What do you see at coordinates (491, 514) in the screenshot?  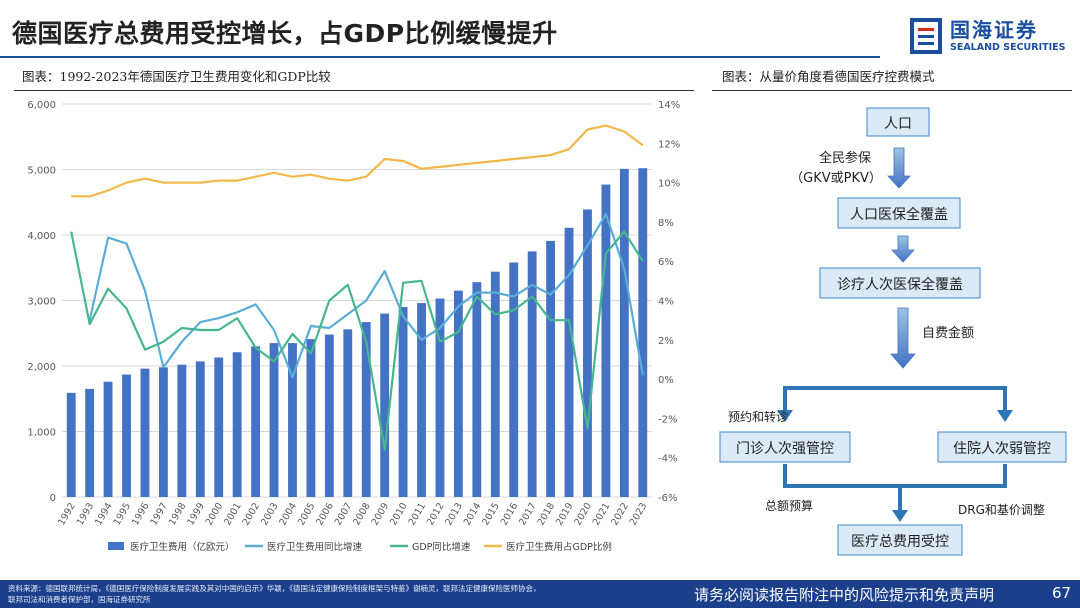 I see `x-tick-label: 2015` at bounding box center [491, 514].